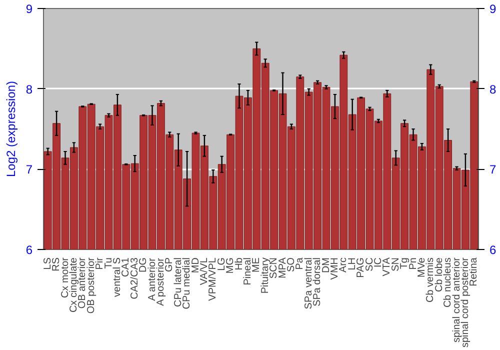 The image size is (500, 350). Describe the element at coordinates (493, 89) in the screenshot. I see `y2-tick-label: 8` at that location.